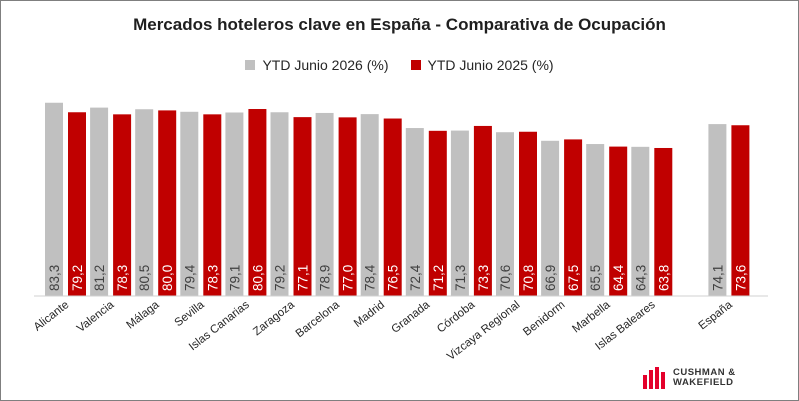 Image resolution: width=799 pixels, height=401 pixels. What do you see at coordinates (704, 377) in the screenshot?
I see `brand-name: CUSHMAN & WAKEFIELD` at bounding box center [704, 377].